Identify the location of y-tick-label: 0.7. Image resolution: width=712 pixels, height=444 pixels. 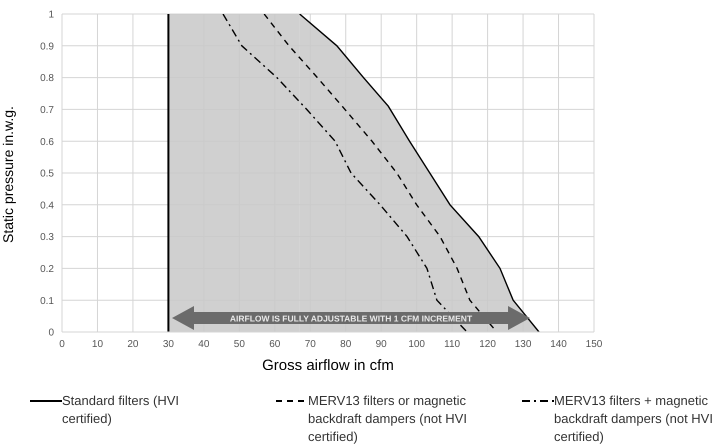
(47, 110).